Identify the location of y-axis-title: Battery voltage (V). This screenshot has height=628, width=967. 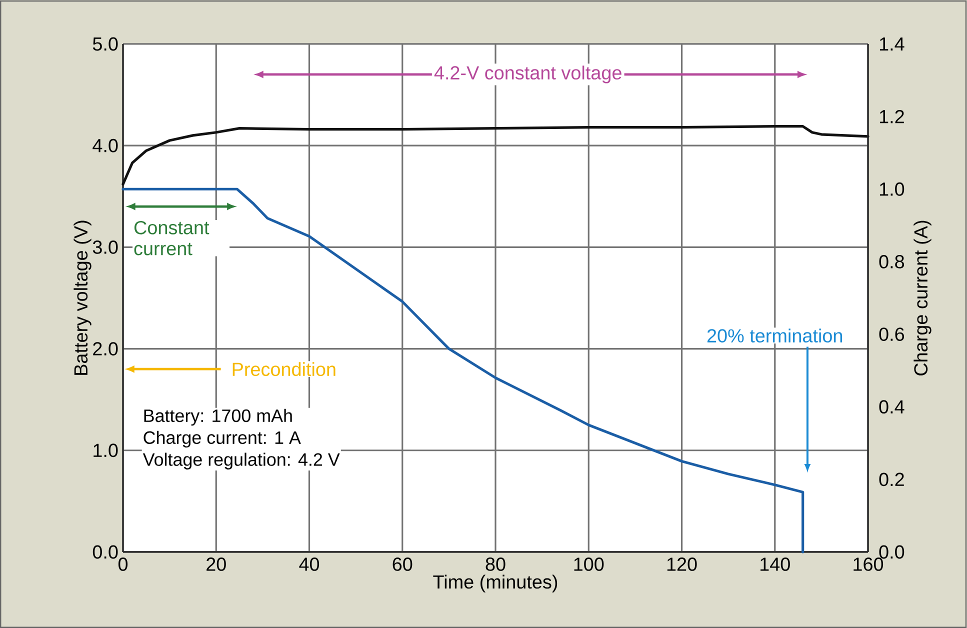
(83, 297).